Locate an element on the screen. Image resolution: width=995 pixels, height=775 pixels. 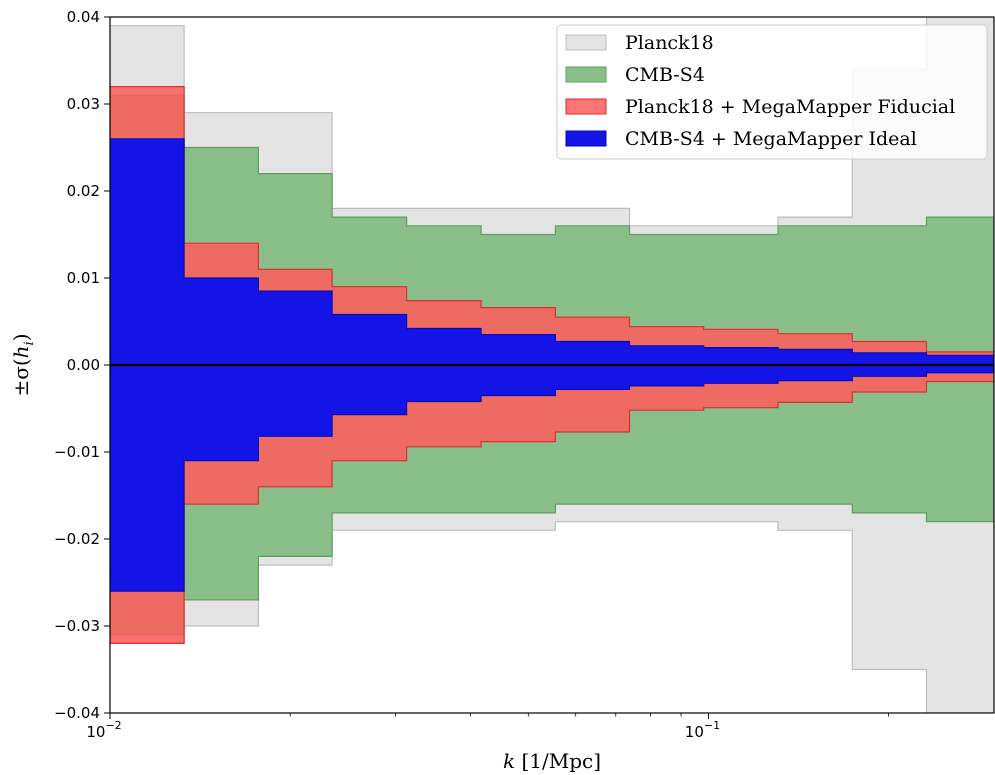
legend-label: CMB-S4 is located at coordinates (665, 75).